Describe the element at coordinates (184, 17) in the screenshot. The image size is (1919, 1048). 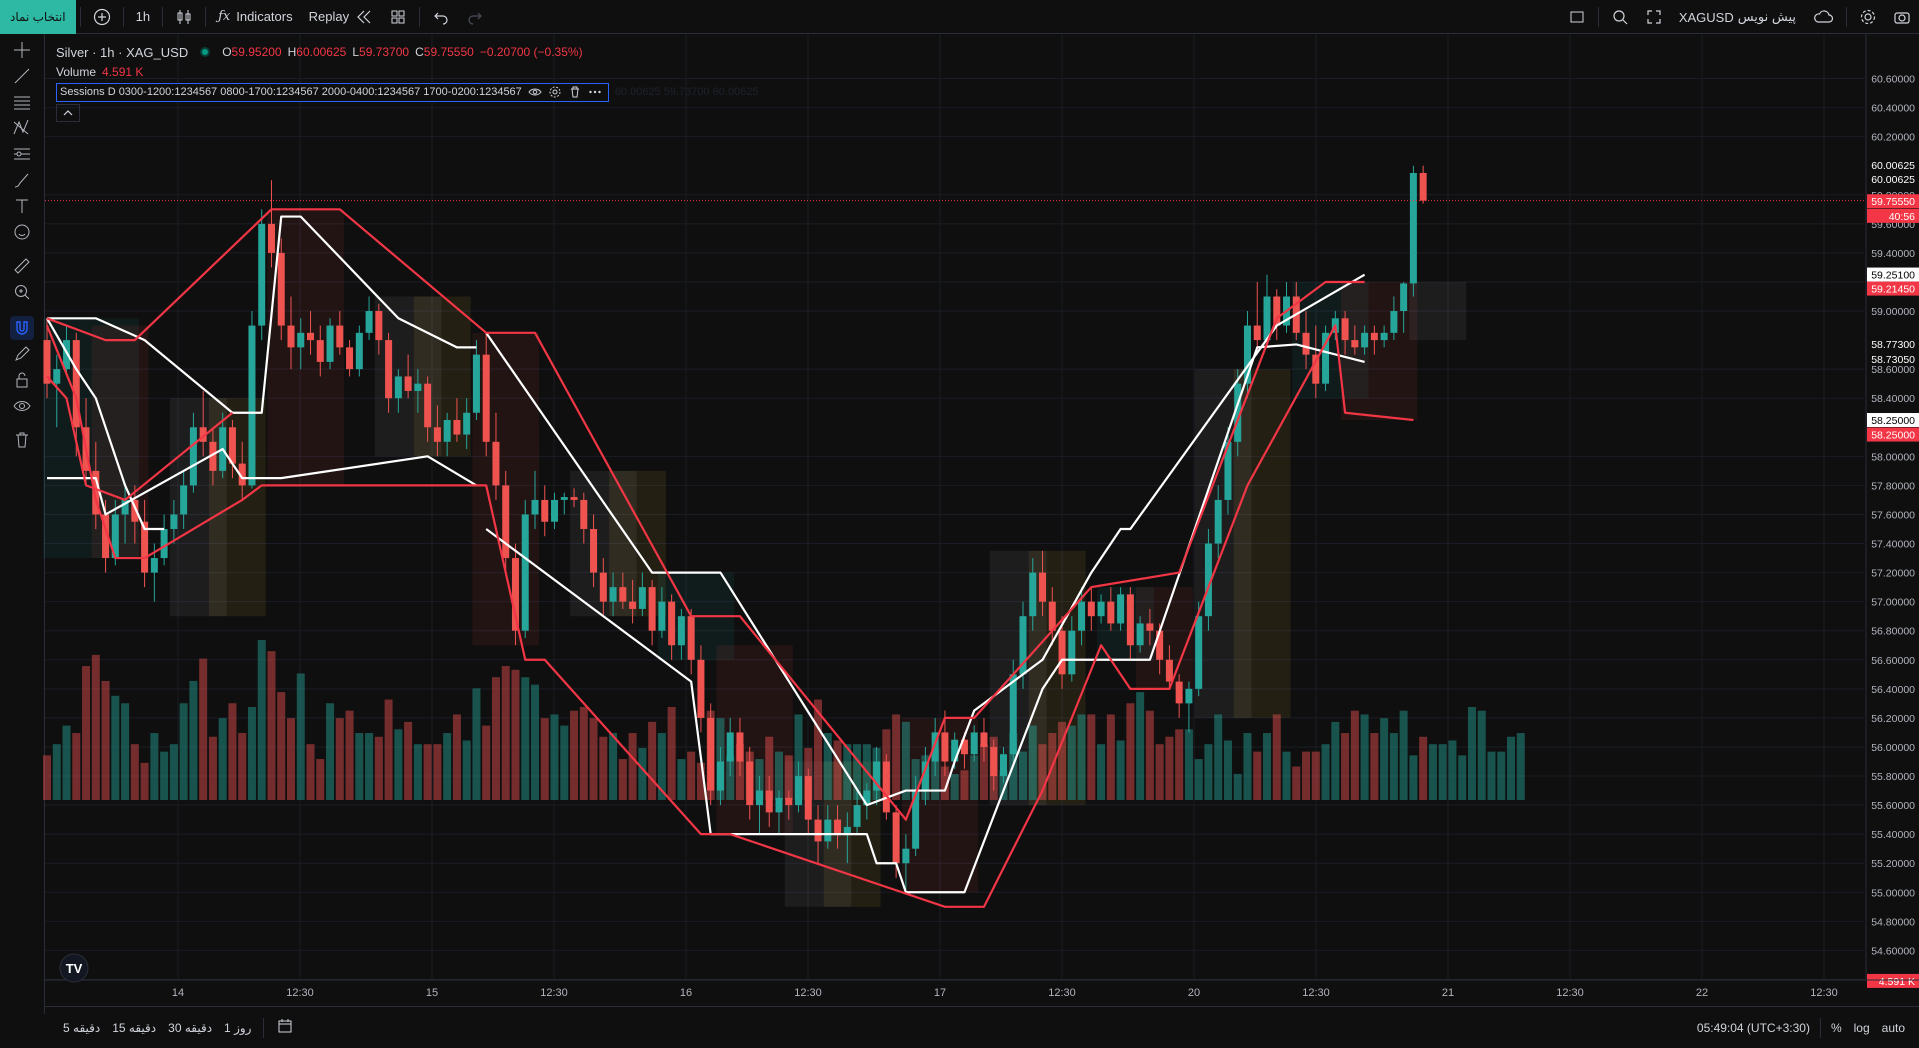
I see `chart-type-button` at that location.